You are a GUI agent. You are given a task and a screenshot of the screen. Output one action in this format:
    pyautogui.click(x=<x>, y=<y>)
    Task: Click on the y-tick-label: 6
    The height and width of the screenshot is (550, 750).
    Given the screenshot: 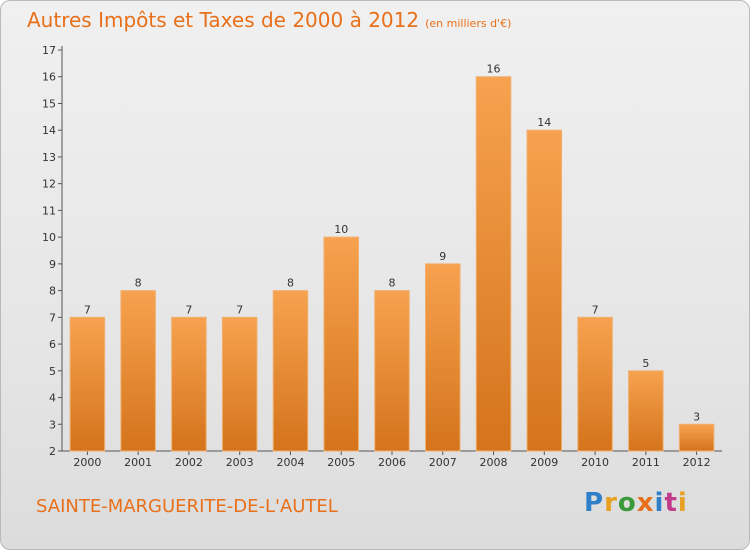 What is the action you would take?
    pyautogui.click(x=52, y=344)
    